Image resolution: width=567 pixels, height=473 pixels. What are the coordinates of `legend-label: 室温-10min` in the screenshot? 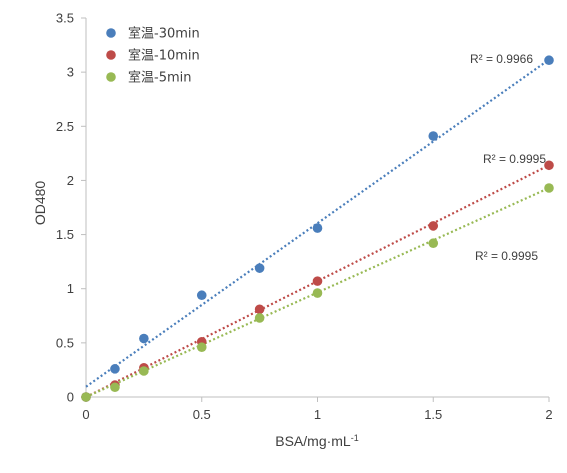 It's located at (164, 56).